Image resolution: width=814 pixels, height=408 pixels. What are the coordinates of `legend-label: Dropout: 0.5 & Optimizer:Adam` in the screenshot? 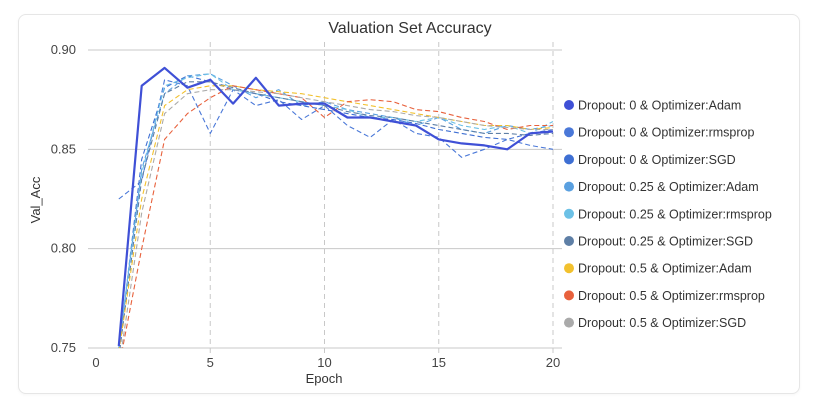 It's located at (665, 269).